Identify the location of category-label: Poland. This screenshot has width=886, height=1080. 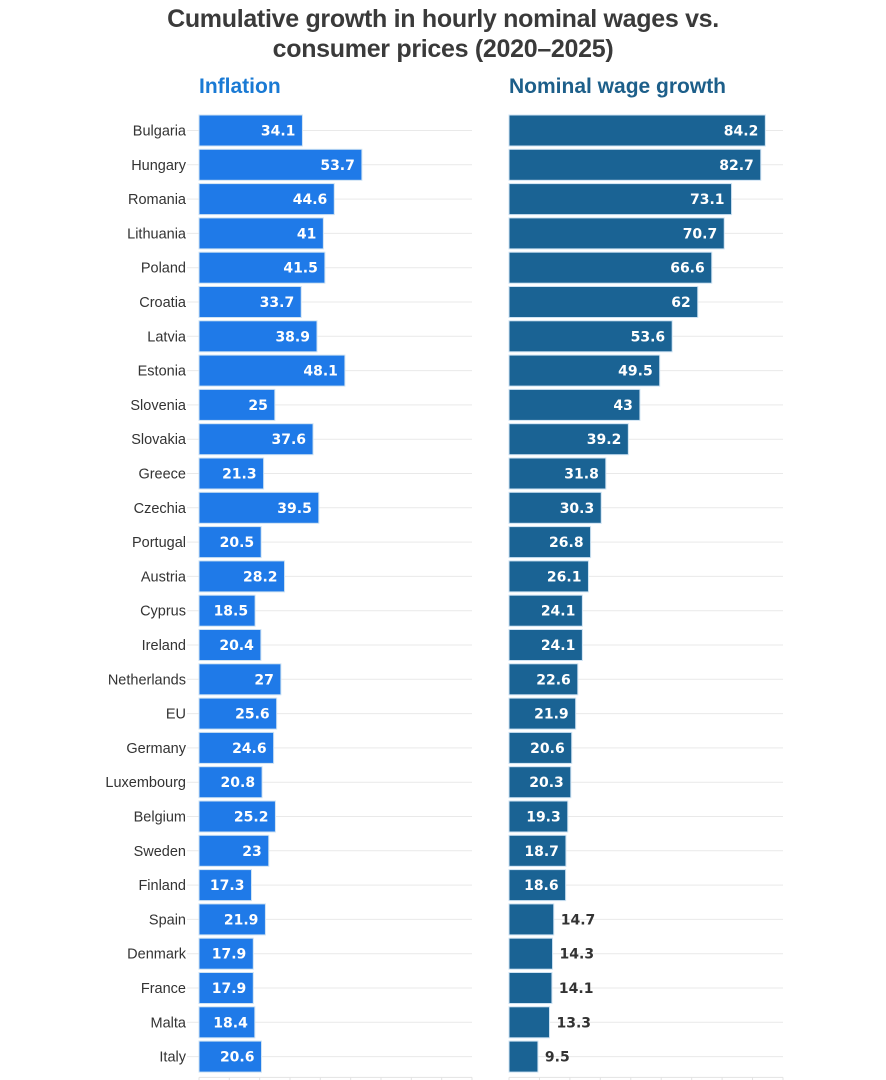
(163, 269).